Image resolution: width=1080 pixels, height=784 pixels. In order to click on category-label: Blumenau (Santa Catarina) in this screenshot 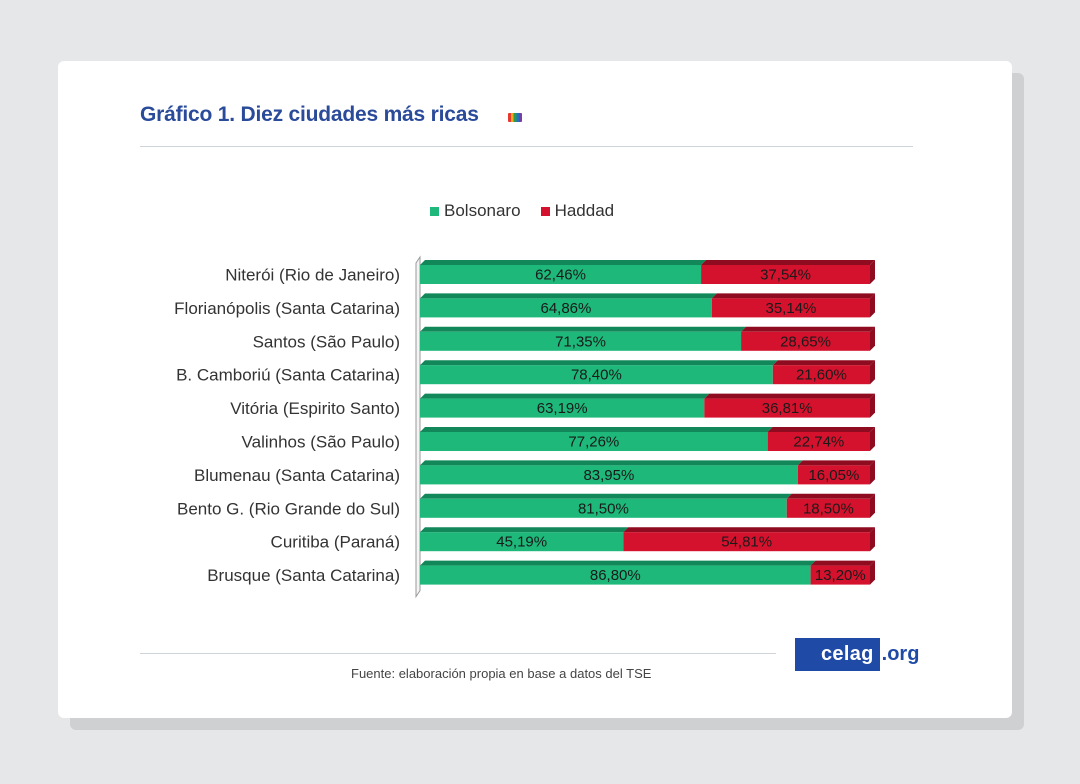, I will do `click(297, 475)`.